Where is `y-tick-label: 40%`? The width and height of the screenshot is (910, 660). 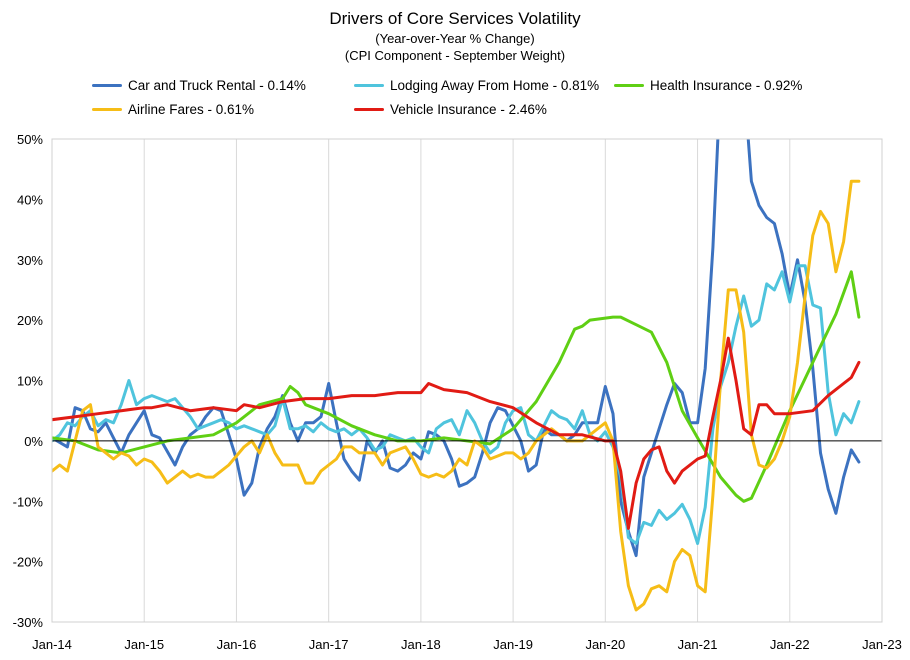
y-tick-label: 40% is located at coordinates (30, 199).